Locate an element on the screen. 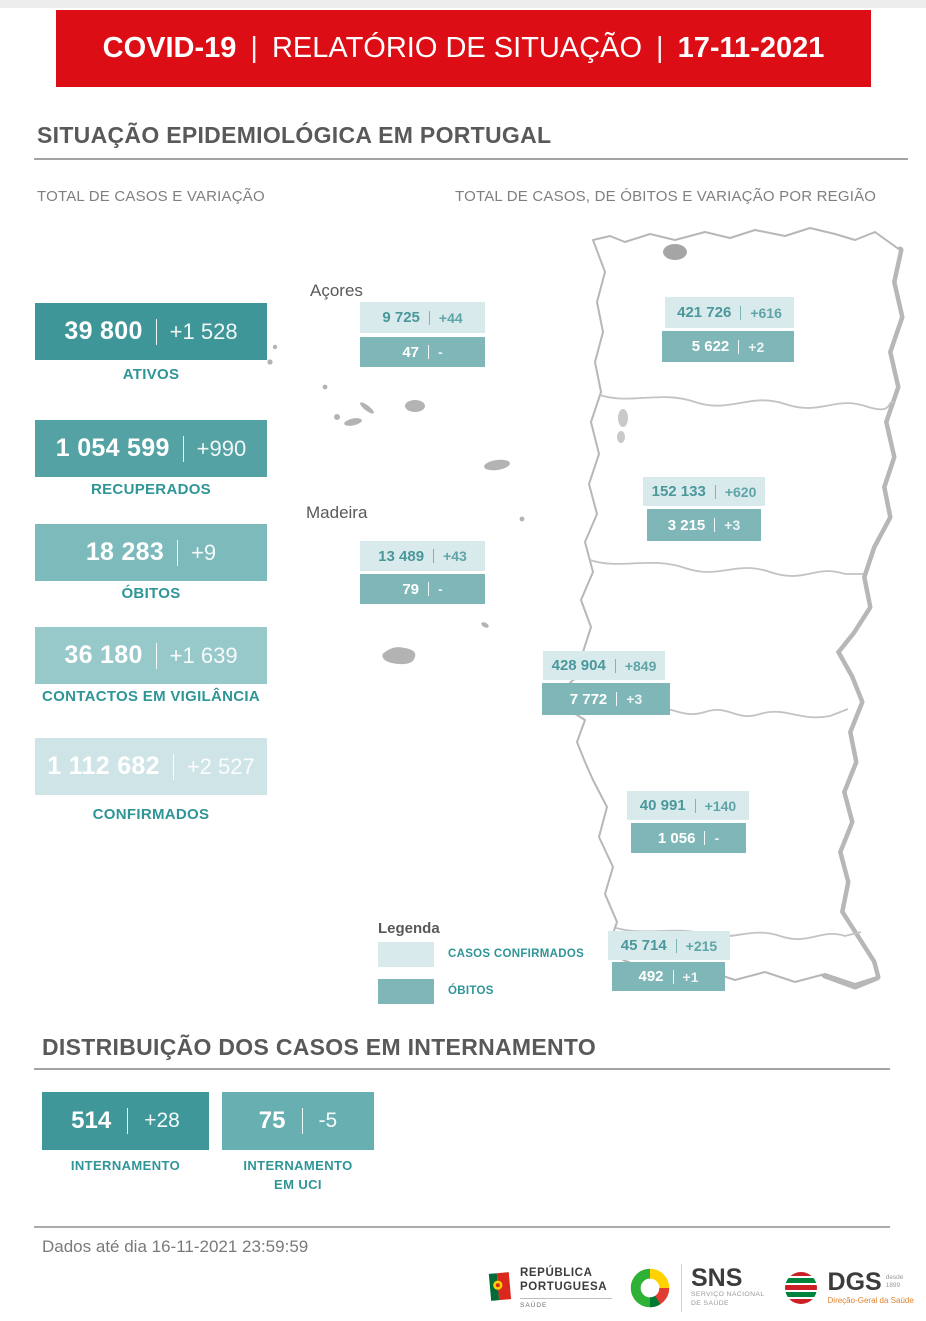 The height and width of the screenshot is (1321, 926). contactos-delta: +1 639 is located at coordinates (203, 655).